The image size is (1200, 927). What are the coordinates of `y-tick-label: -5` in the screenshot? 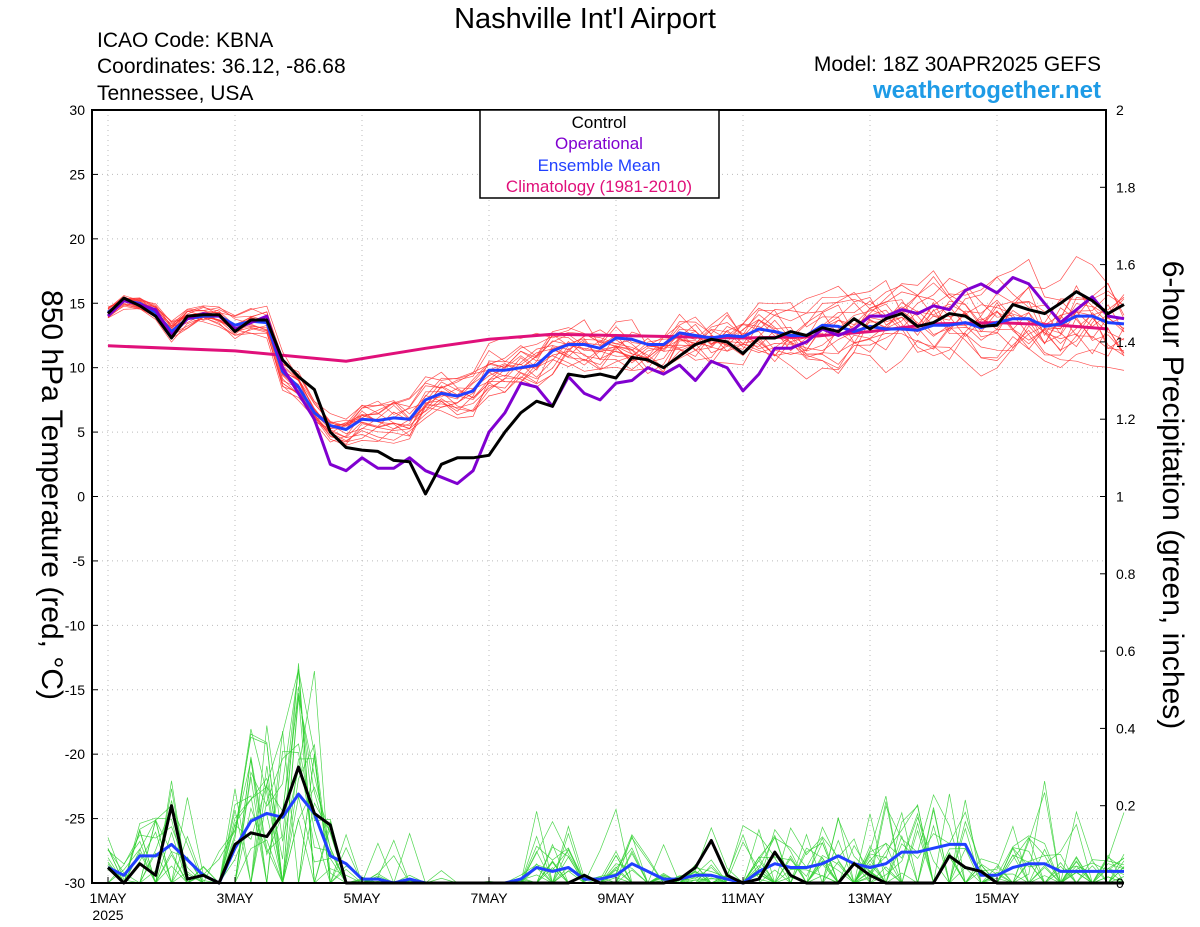 It's located at (79, 561).